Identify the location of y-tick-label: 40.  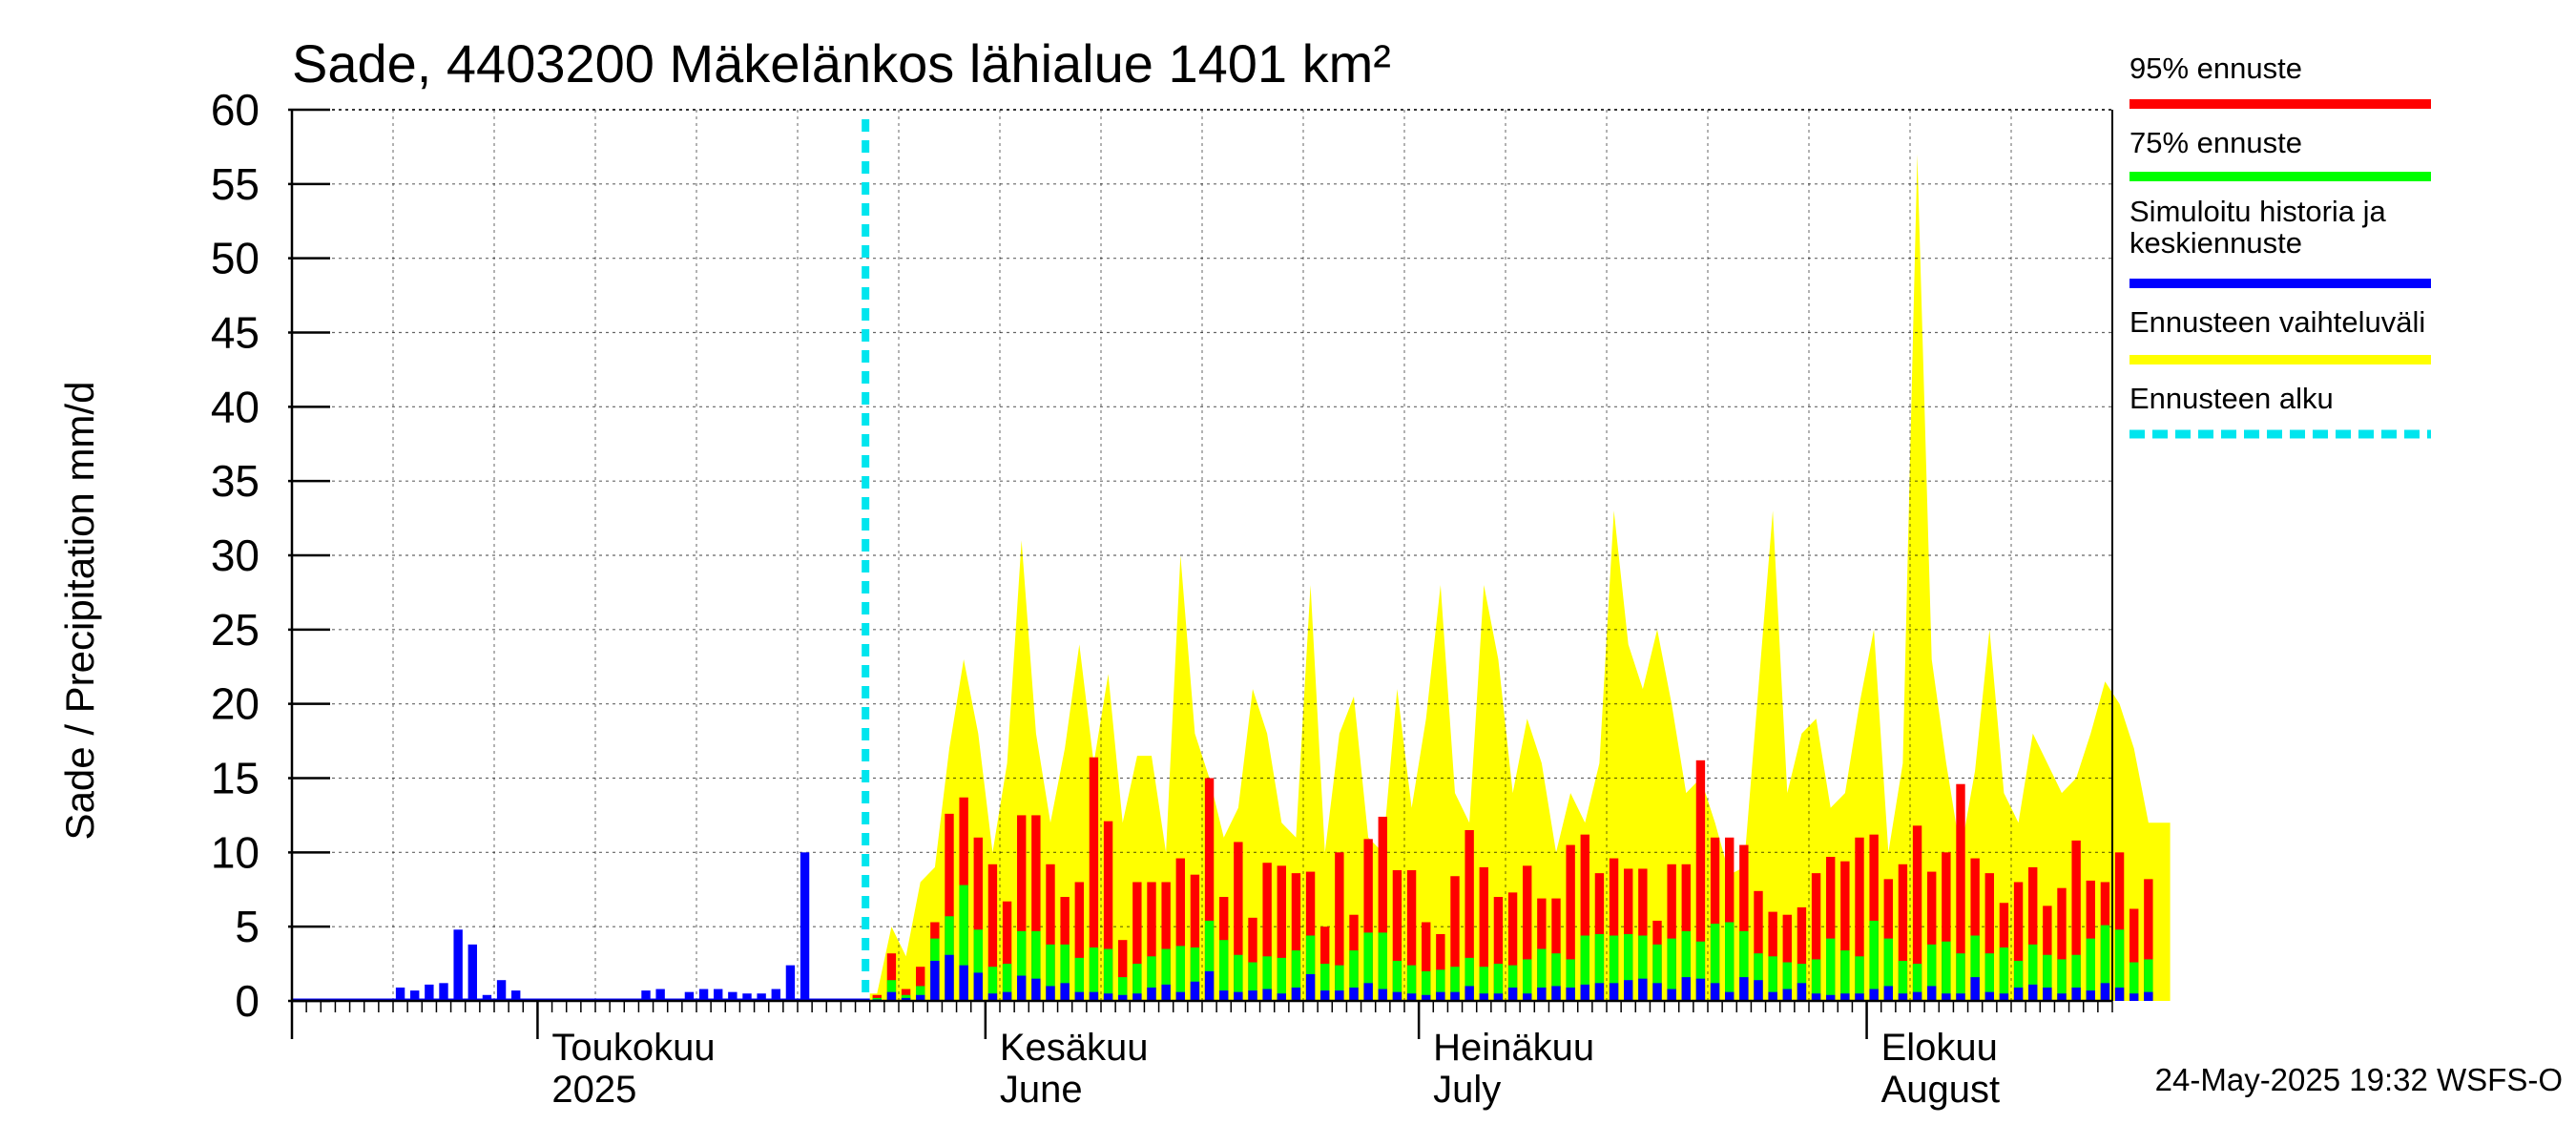
(235, 406).